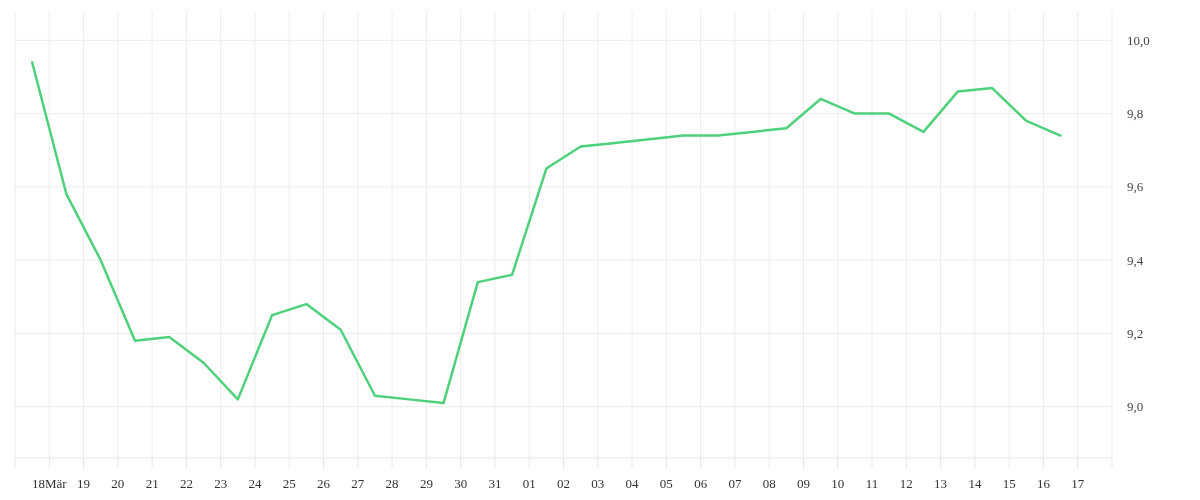  Describe the element at coordinates (1138, 40) in the screenshot. I see `y-tick-label: 10,0` at that location.